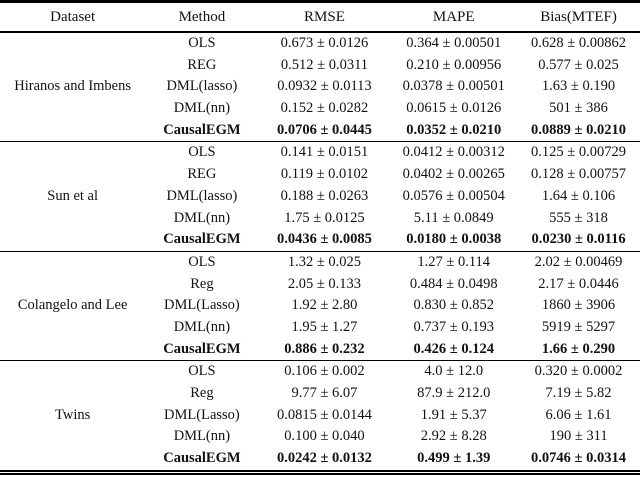 This screenshot has height=477, width=640. Describe the element at coordinates (578, 153) in the screenshot. I see `bias-cell: 0.125 ± 0.00729` at that location.